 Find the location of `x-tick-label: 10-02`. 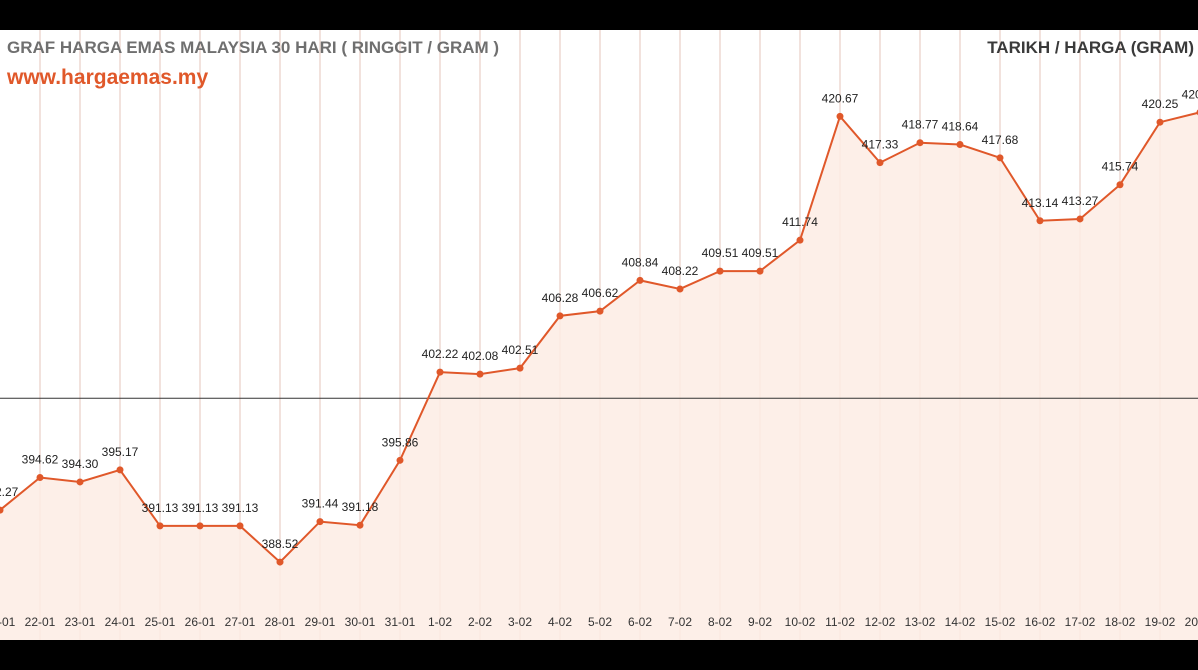

x-tick-label: 10-02 is located at coordinates (800, 622).